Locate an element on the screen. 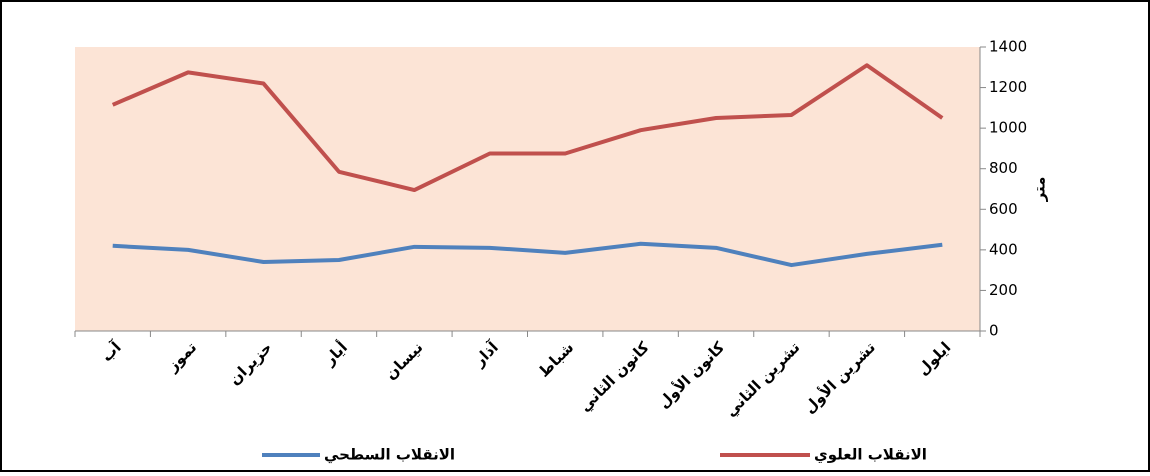  y-tick-label: 1200 is located at coordinates (1008, 87).